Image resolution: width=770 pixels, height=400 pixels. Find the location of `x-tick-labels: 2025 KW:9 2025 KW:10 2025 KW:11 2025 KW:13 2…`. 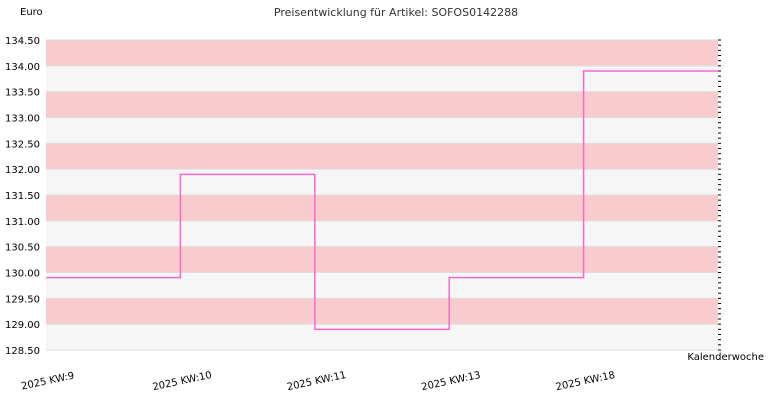

x-tick-labels: 2025 KW:9 2025 KW:10 2025 KW:11 2025 KW:13 2… is located at coordinates (318, 381).